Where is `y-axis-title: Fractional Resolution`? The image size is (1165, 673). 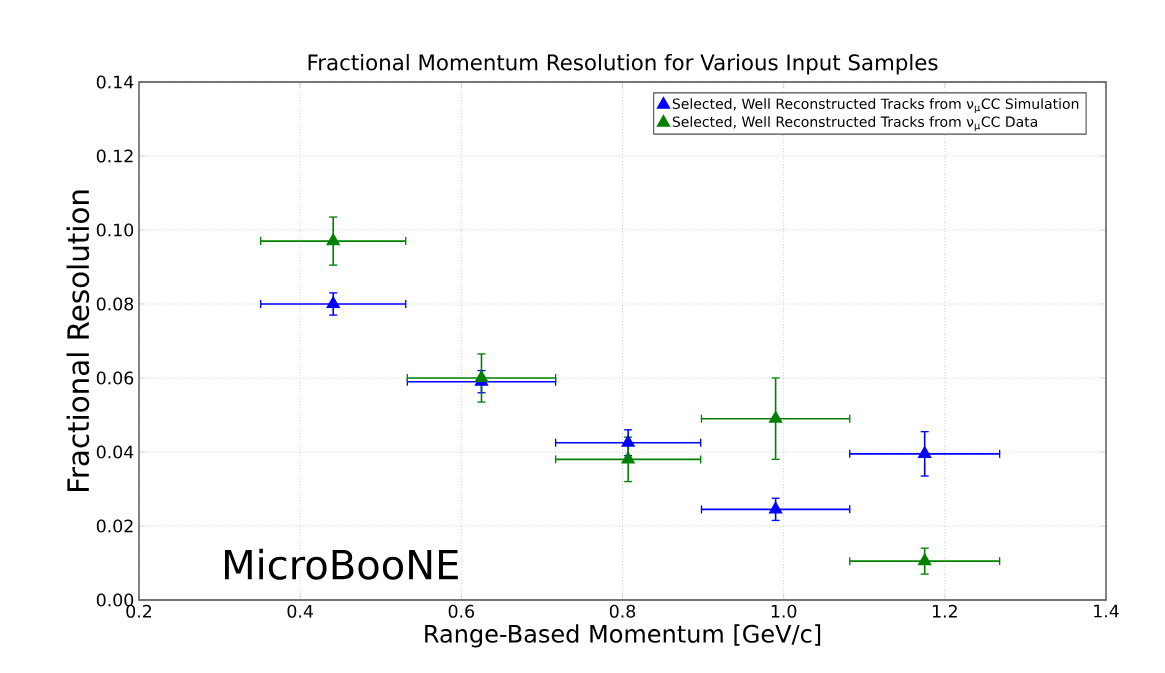
y-axis-title: Fractional Resolution is located at coordinates (78, 340).